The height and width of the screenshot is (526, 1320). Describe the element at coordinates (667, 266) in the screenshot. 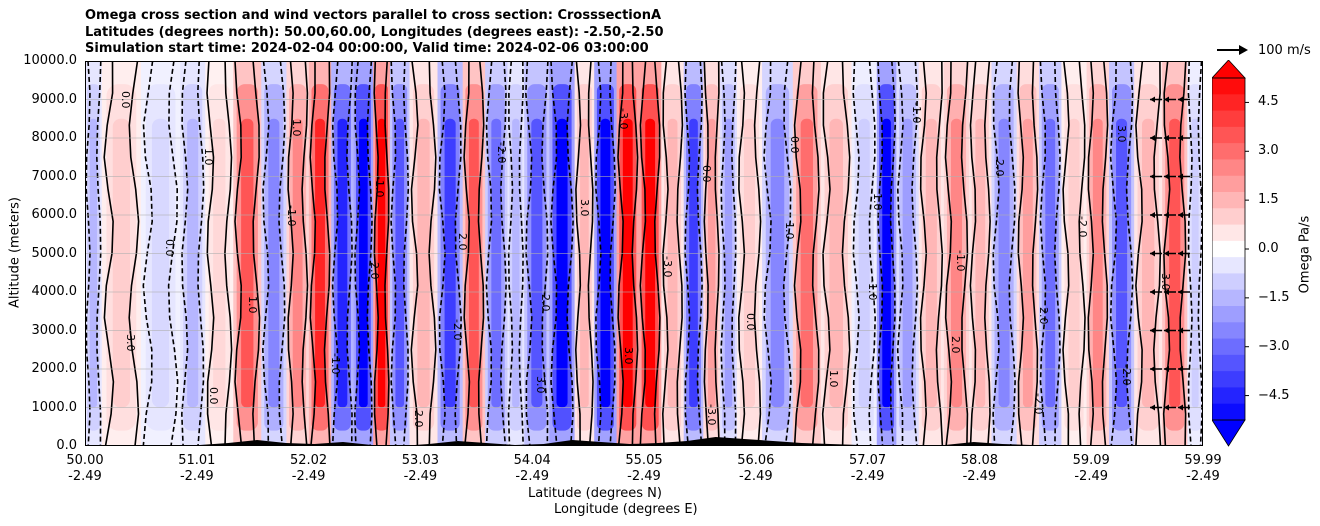

I see `contour-label: -3.0` at that location.